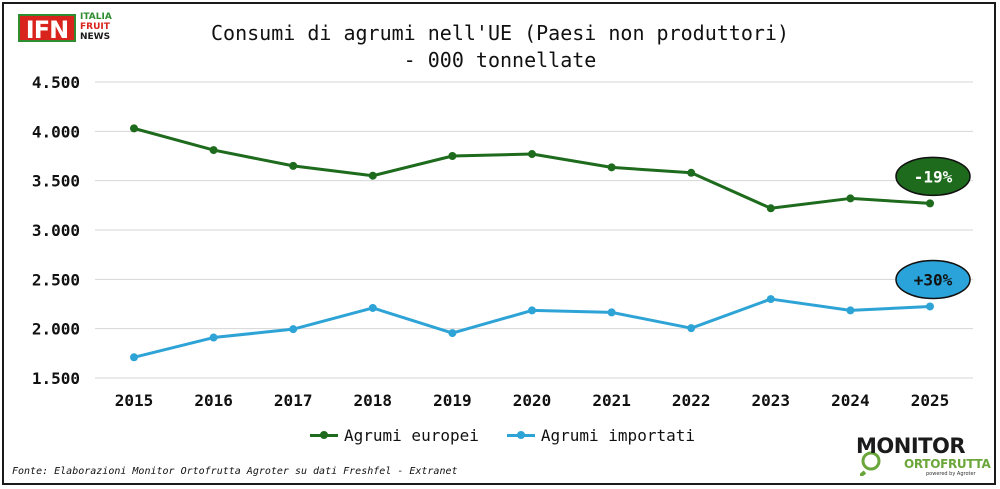  What do you see at coordinates (452, 333) in the screenshot?
I see `data-point-importati-2019` at bounding box center [452, 333].